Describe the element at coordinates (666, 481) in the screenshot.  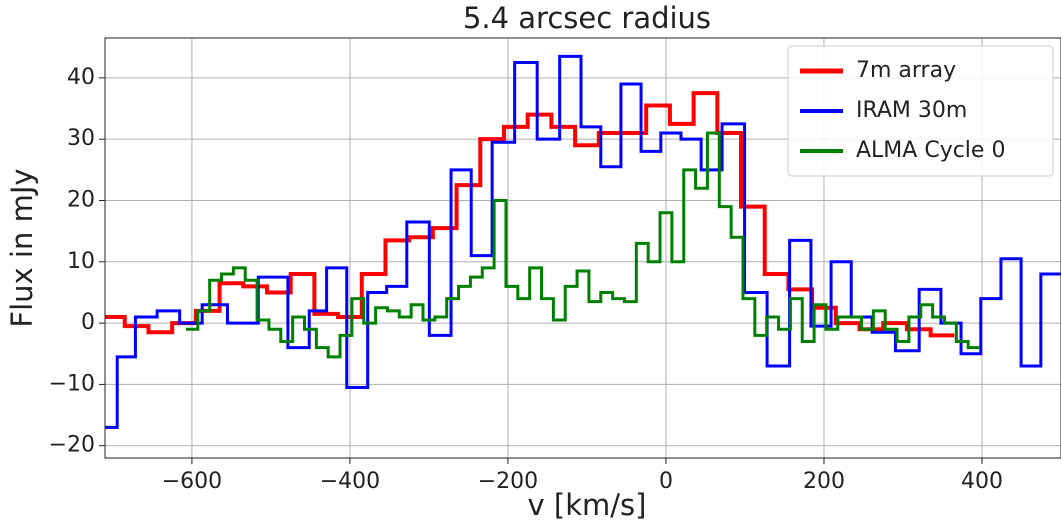
I see `x-tick-label: 0` at that location.